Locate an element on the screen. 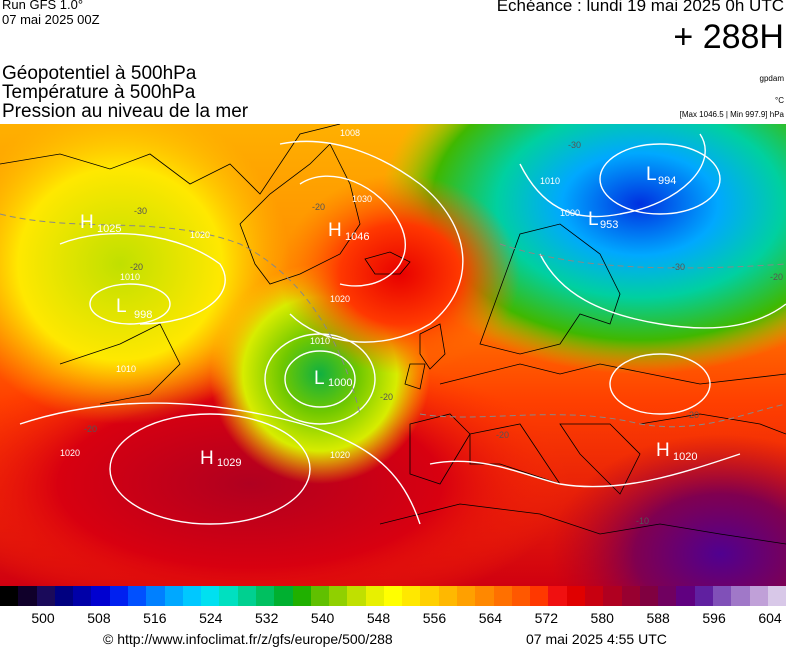  pressure-center: H 1046 is located at coordinates (348, 231).